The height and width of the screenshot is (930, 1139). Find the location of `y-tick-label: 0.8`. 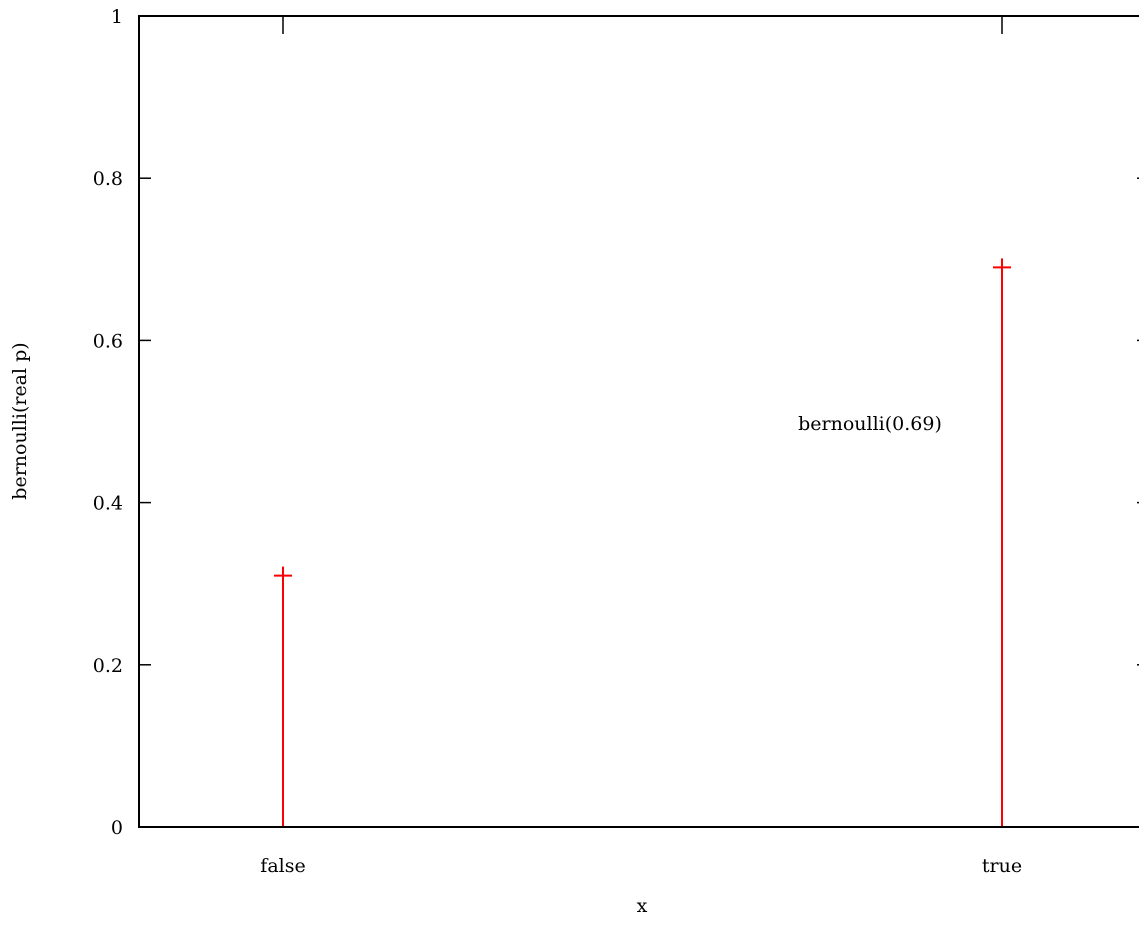

y-tick-label: 0.8 is located at coordinates (108, 179).